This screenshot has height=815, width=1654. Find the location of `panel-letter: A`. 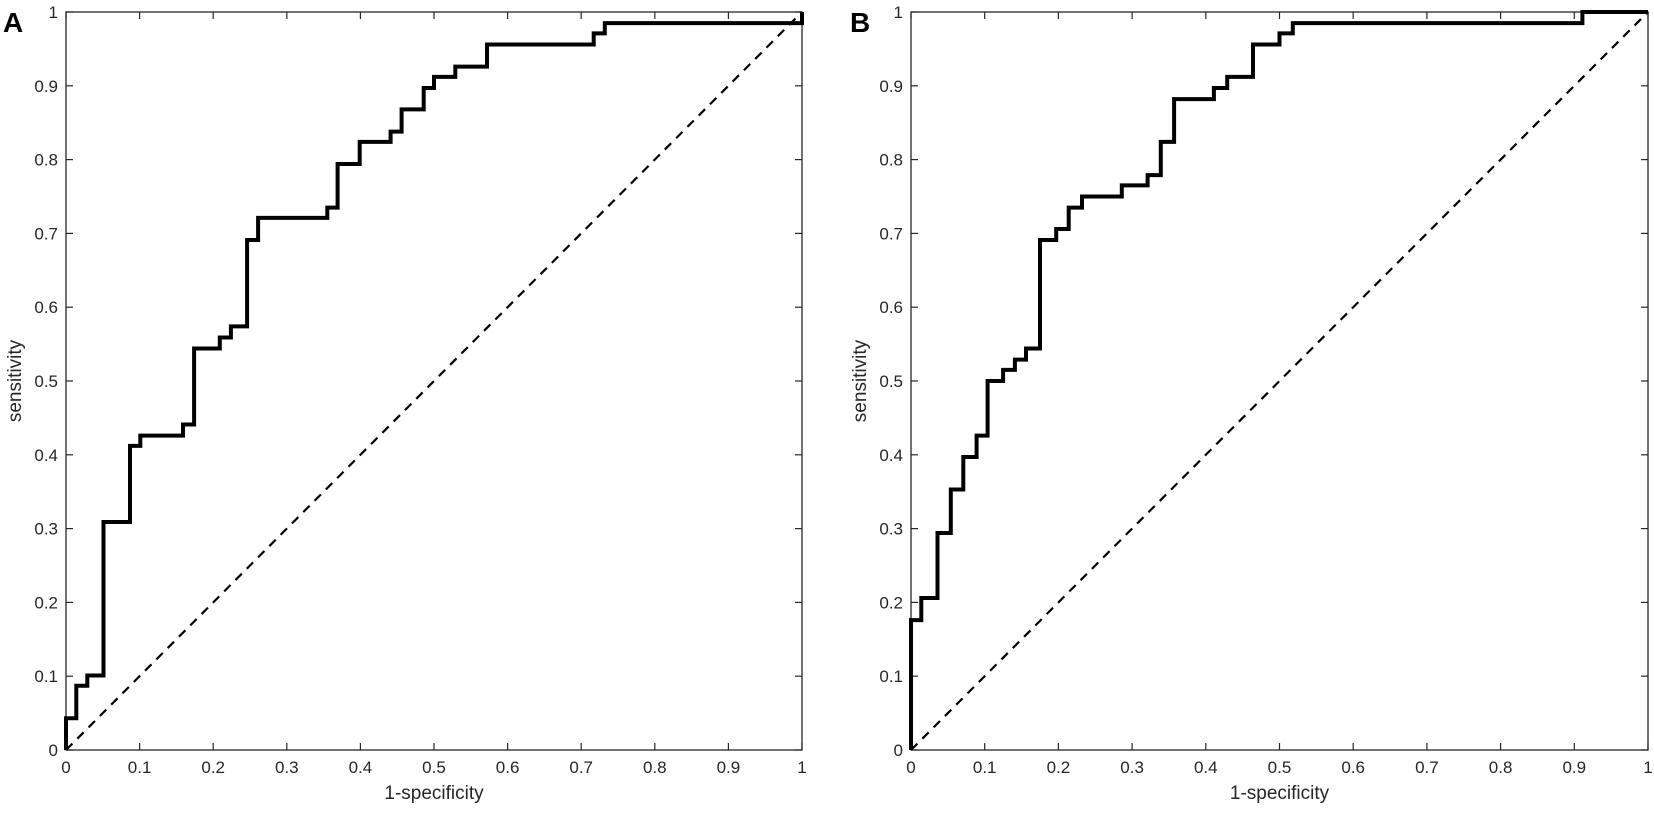

panel-letter: A is located at coordinates (13, 22).